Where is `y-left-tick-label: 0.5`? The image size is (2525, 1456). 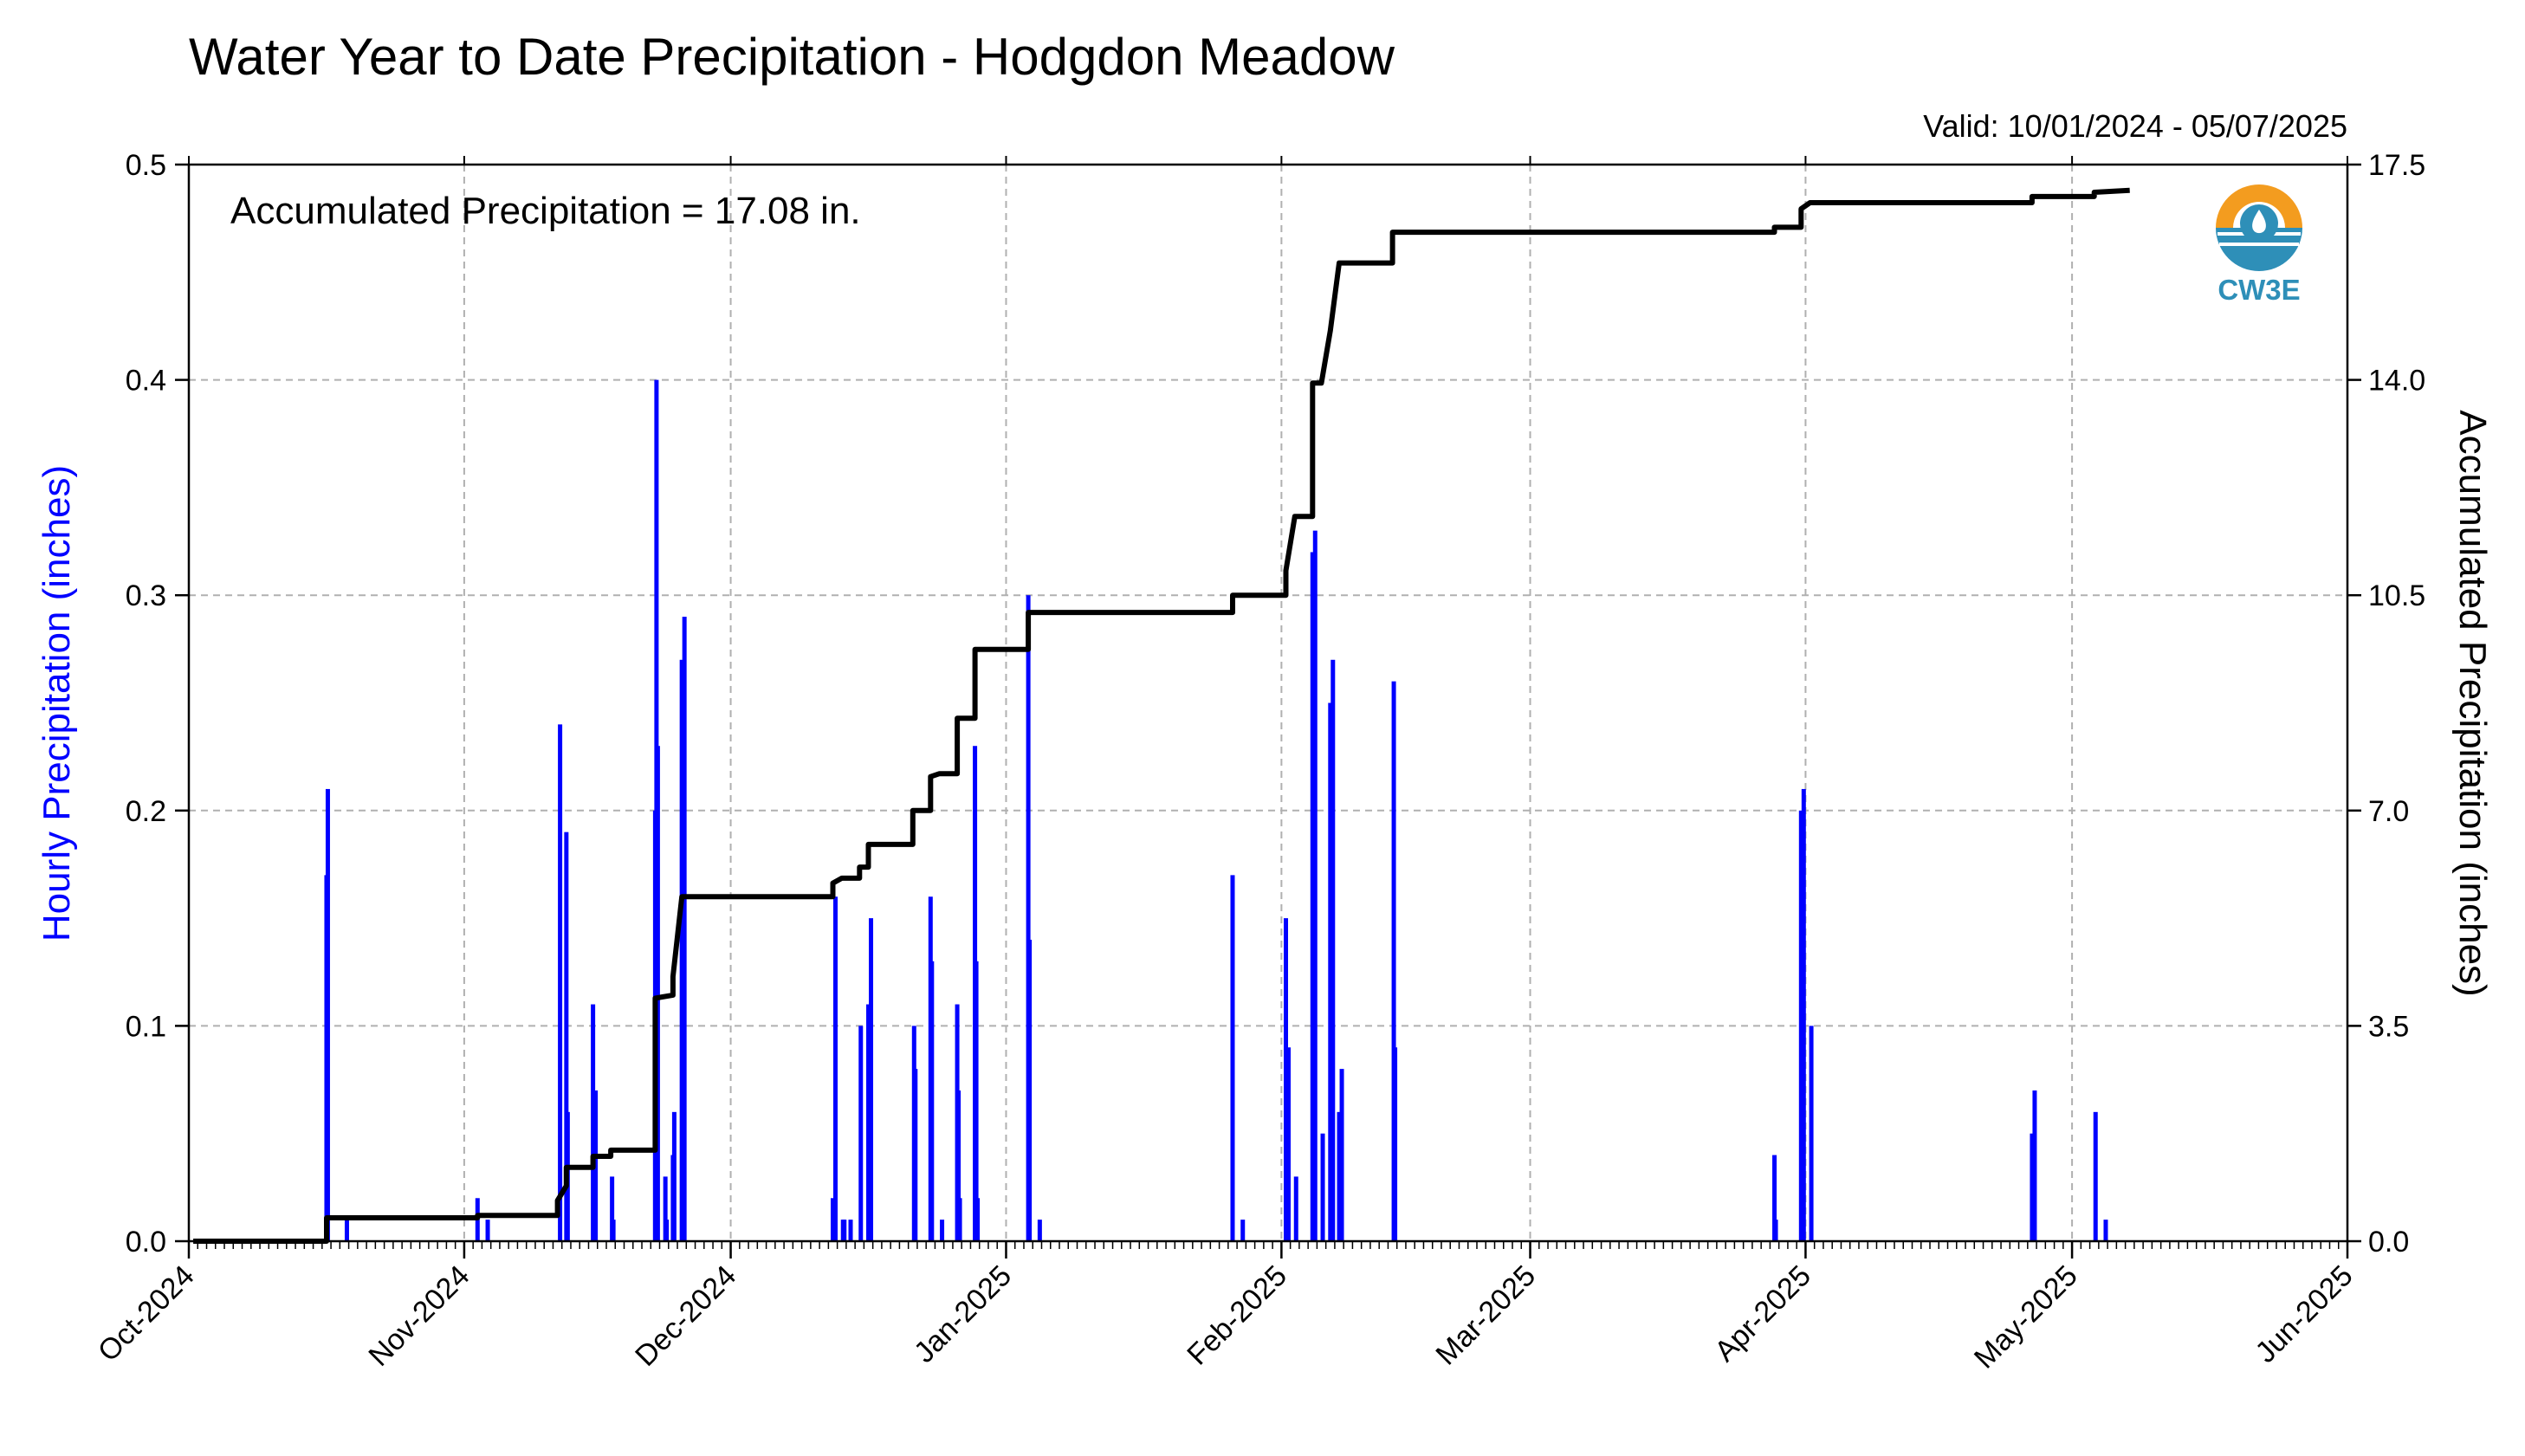 y-left-tick-label: 0.5 is located at coordinates (146, 165).